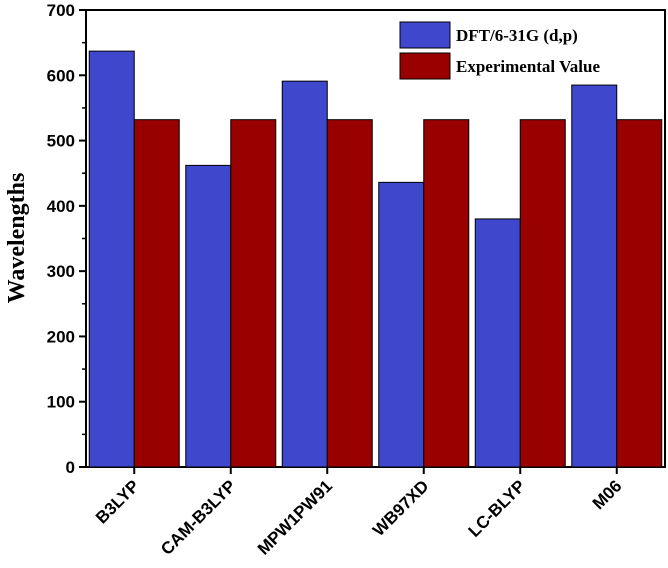 This screenshot has height=568, width=668. Describe the element at coordinates (639, 293) in the screenshot. I see `bar-m06-experimental` at that location.